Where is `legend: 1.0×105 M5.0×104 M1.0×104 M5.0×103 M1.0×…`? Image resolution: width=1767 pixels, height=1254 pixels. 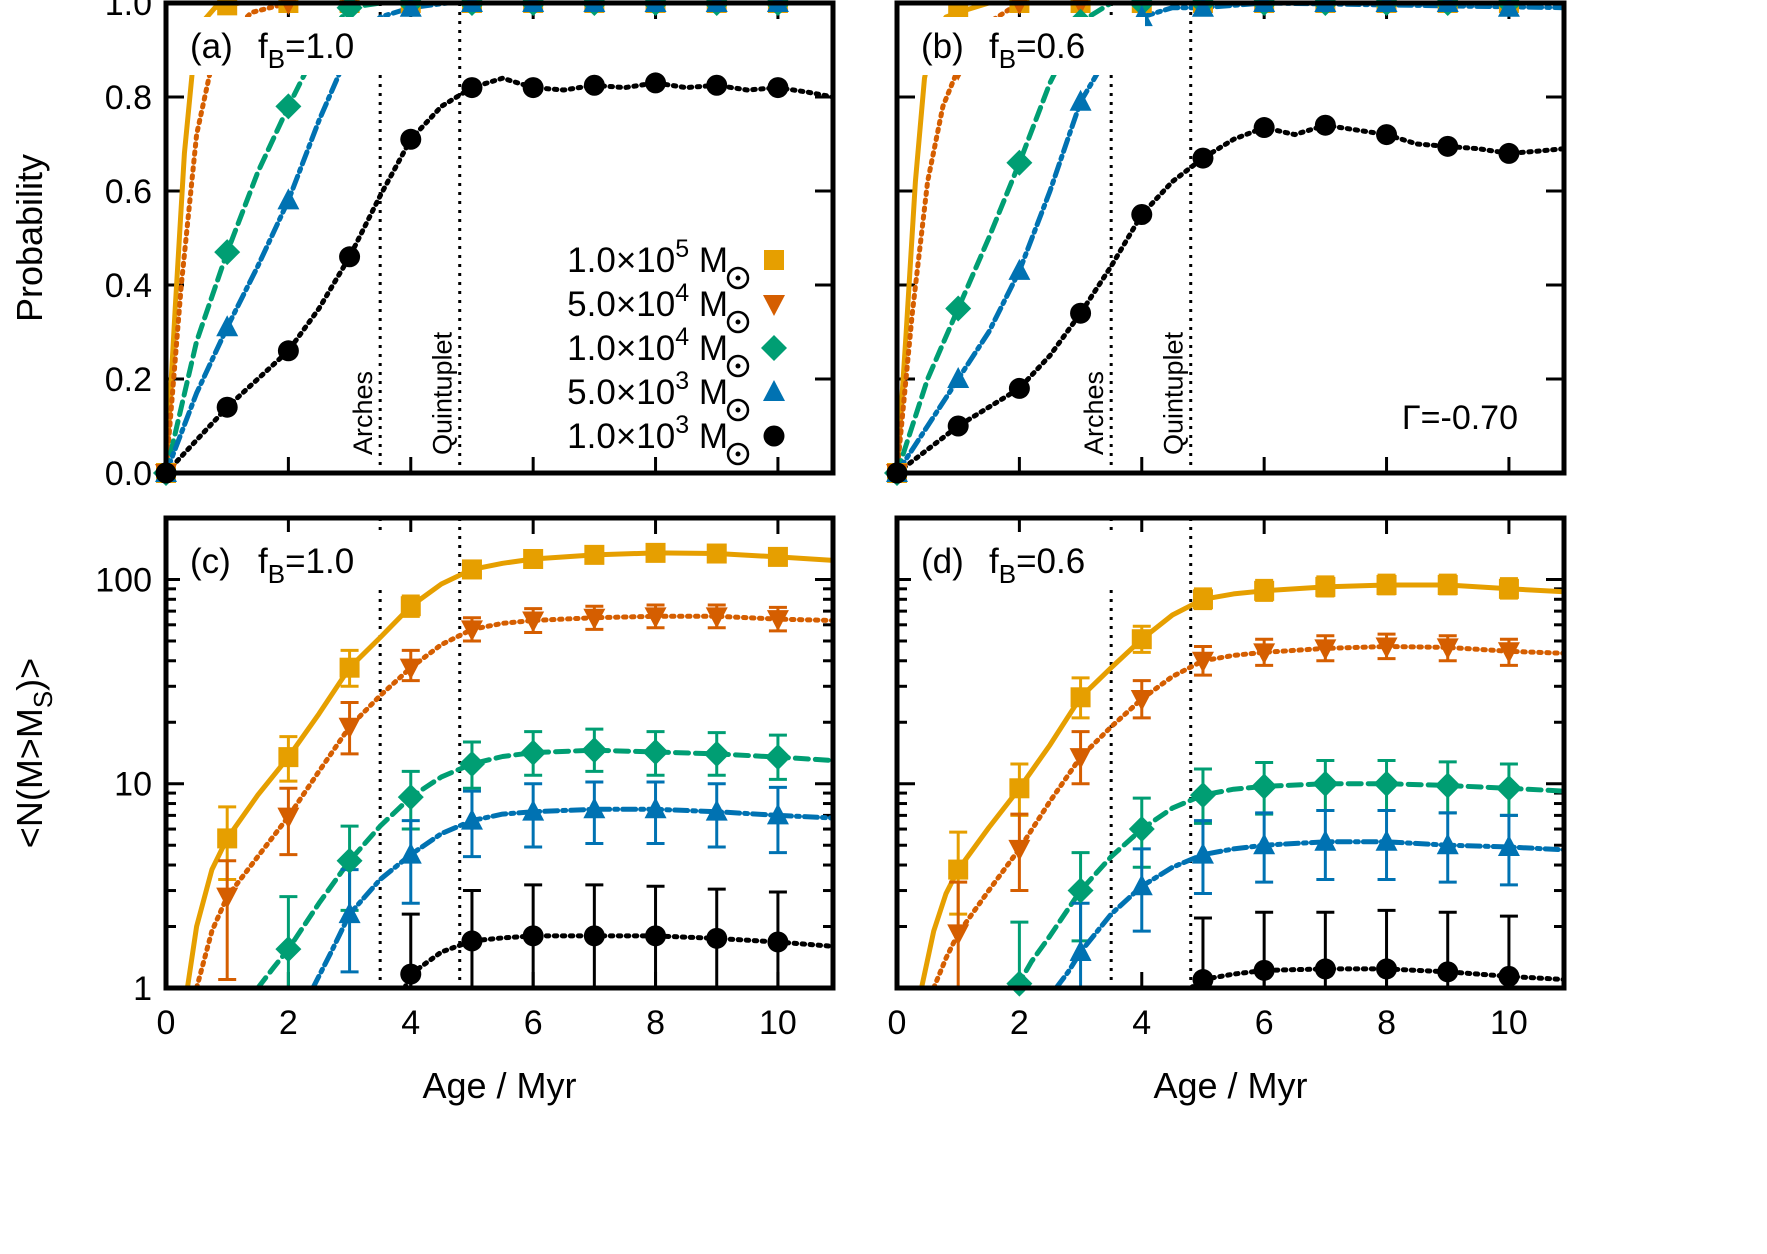 legend: 1.0×105 M5.0×104 M1.0×104 M5.0×103 M1.0×… is located at coordinates (677, 350).